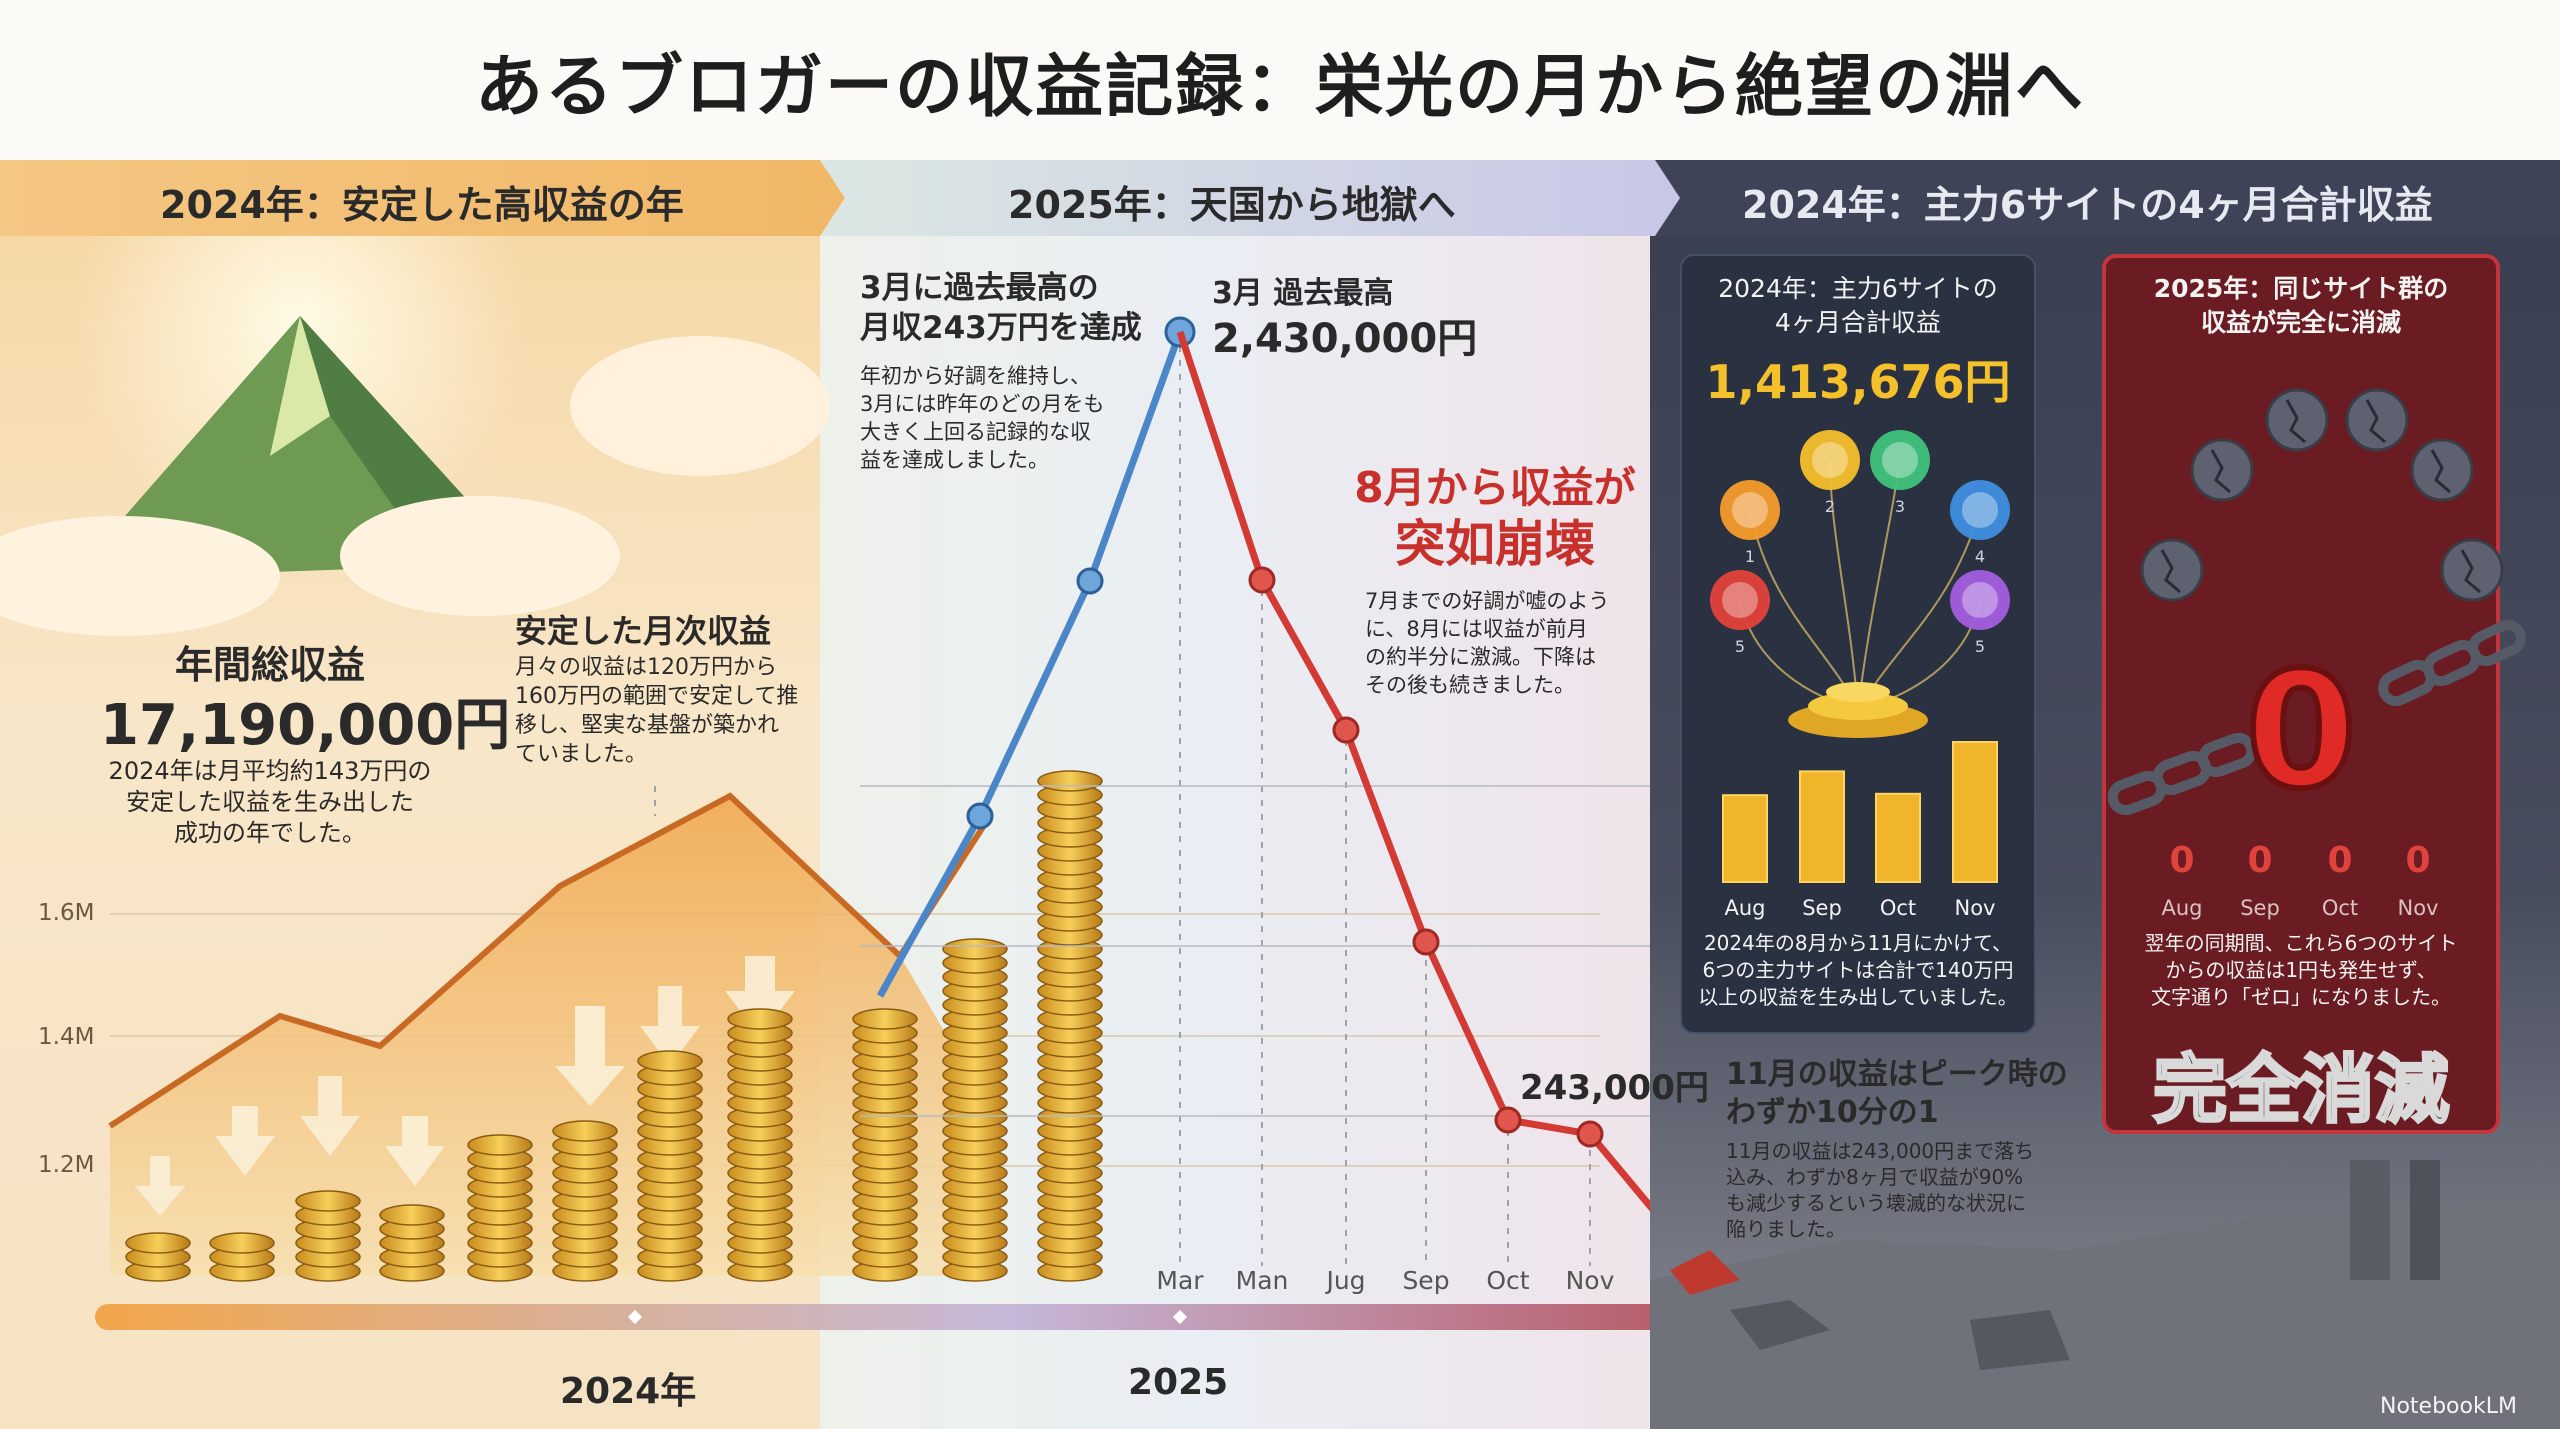 The height and width of the screenshot is (1429, 2560). What do you see at coordinates (1508, 1280) in the screenshot?
I see `x-tick-label: Oct` at bounding box center [1508, 1280].